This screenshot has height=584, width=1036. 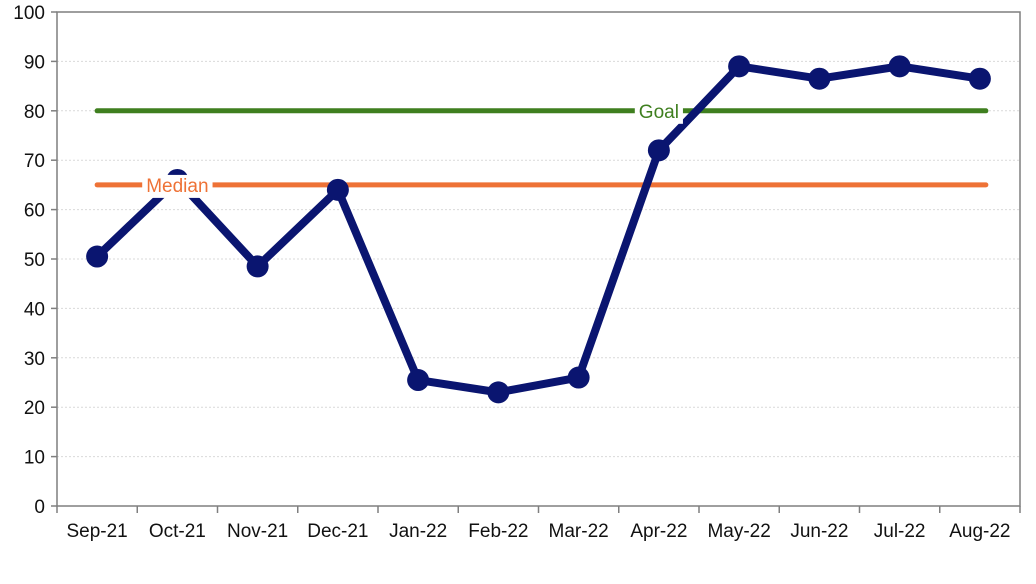 I want to click on reference-lines, so click(x=541, y=148).